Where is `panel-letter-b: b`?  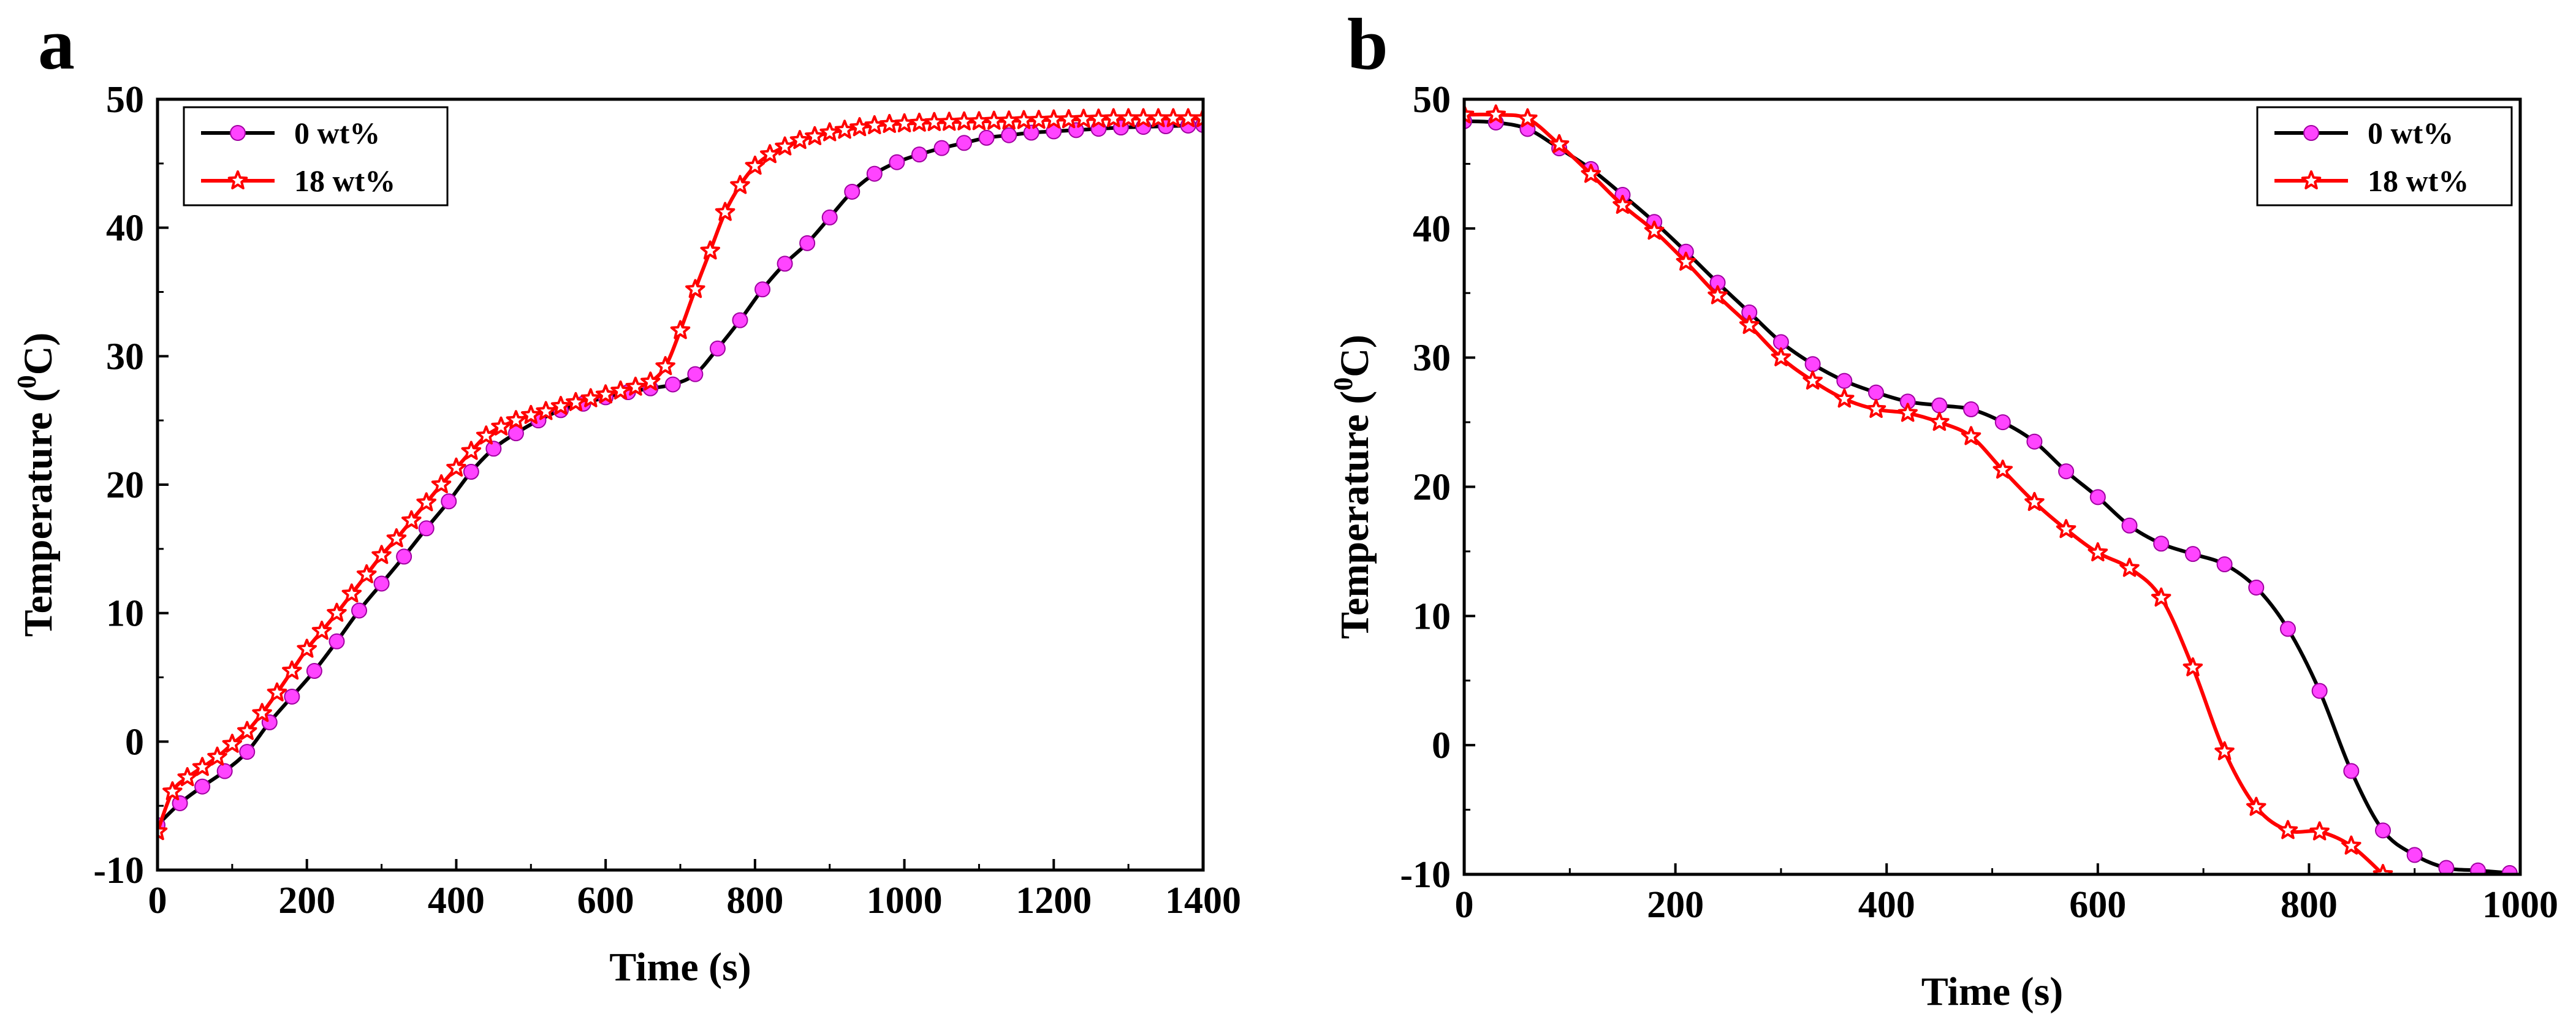
panel-letter-b: b is located at coordinates (1367, 44).